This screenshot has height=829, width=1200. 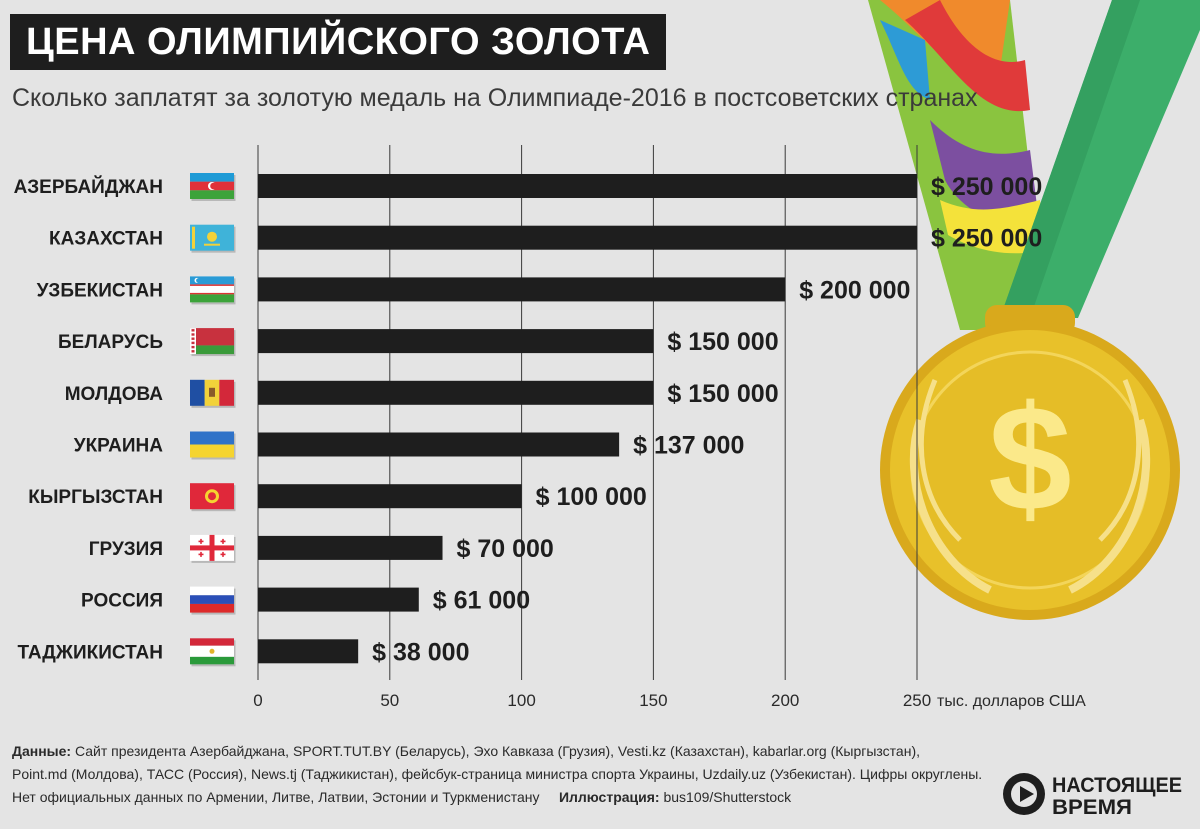 I want to click on belarus-flag-icon, so click(x=213, y=342).